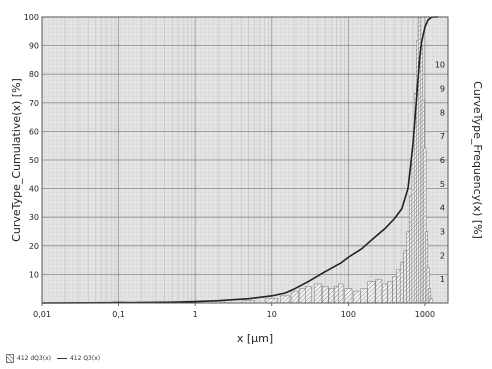 The image size is (492, 369). What do you see at coordinates (10, 358) in the screenshot?
I see `bar-legend-swatch` at bounding box center [10, 358].